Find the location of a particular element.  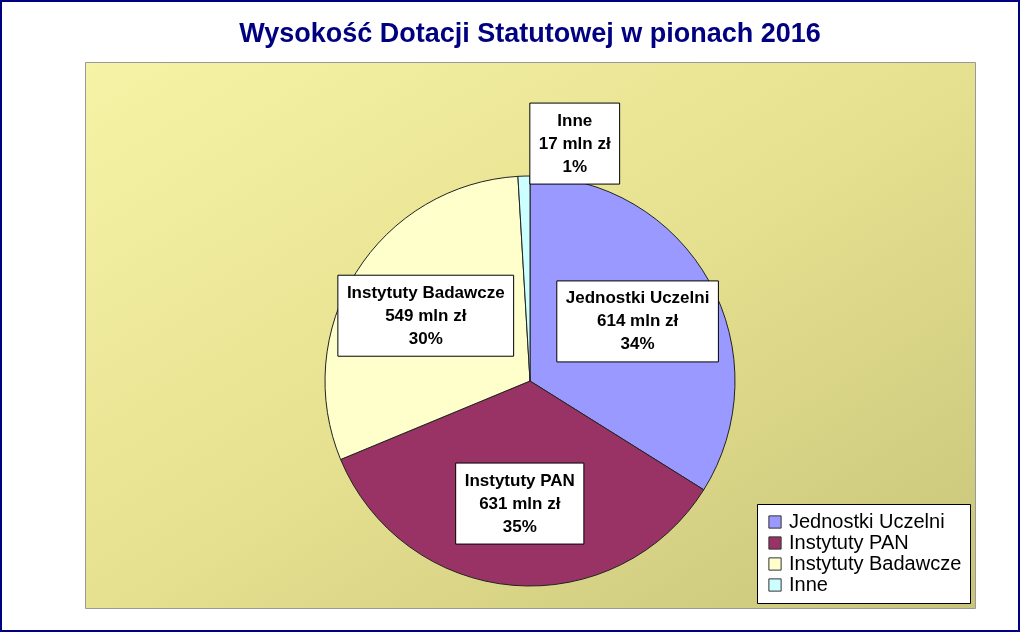

data-label: Jednostki Uczelni 614 mln zł 34% is located at coordinates (637, 321).